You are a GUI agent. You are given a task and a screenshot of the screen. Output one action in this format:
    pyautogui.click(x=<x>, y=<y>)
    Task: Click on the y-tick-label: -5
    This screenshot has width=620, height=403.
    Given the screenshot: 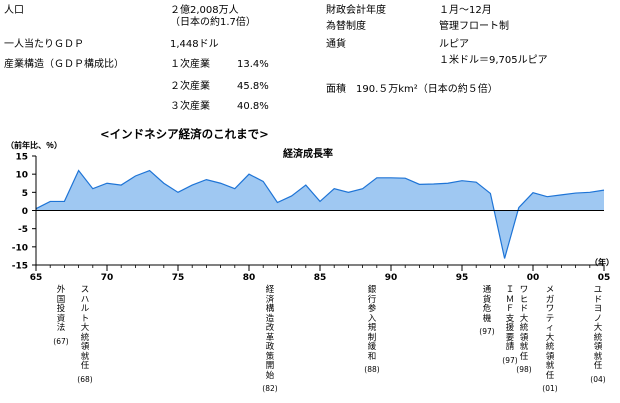 What is the action you would take?
    pyautogui.click(x=23, y=230)
    